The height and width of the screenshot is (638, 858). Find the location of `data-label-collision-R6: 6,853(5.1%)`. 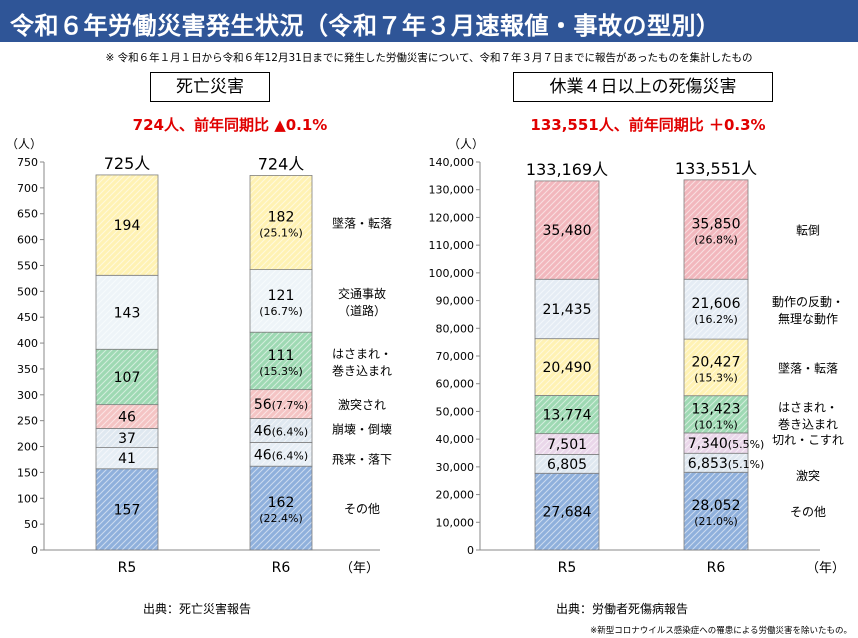

data-label-collision-R6: 6,853(5.1%) is located at coordinates (726, 464).